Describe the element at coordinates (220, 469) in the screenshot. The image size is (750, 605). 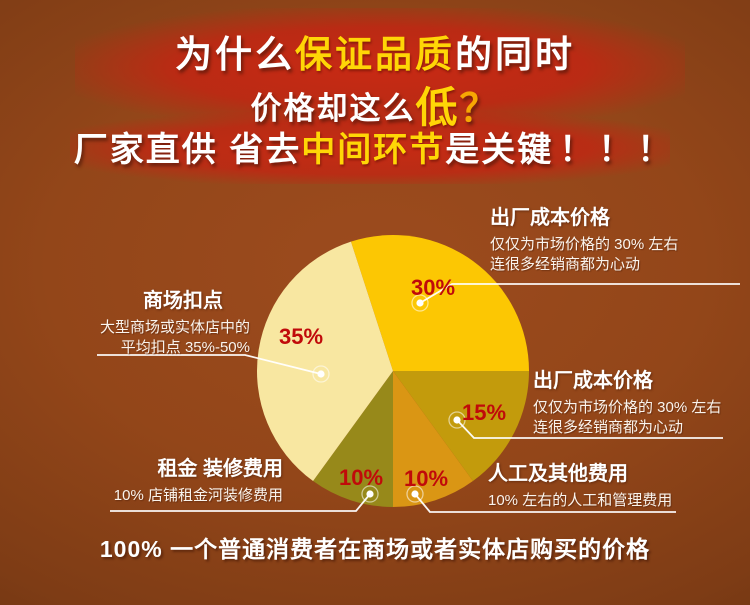
I see `callout-title: 租金 装修费用` at that location.